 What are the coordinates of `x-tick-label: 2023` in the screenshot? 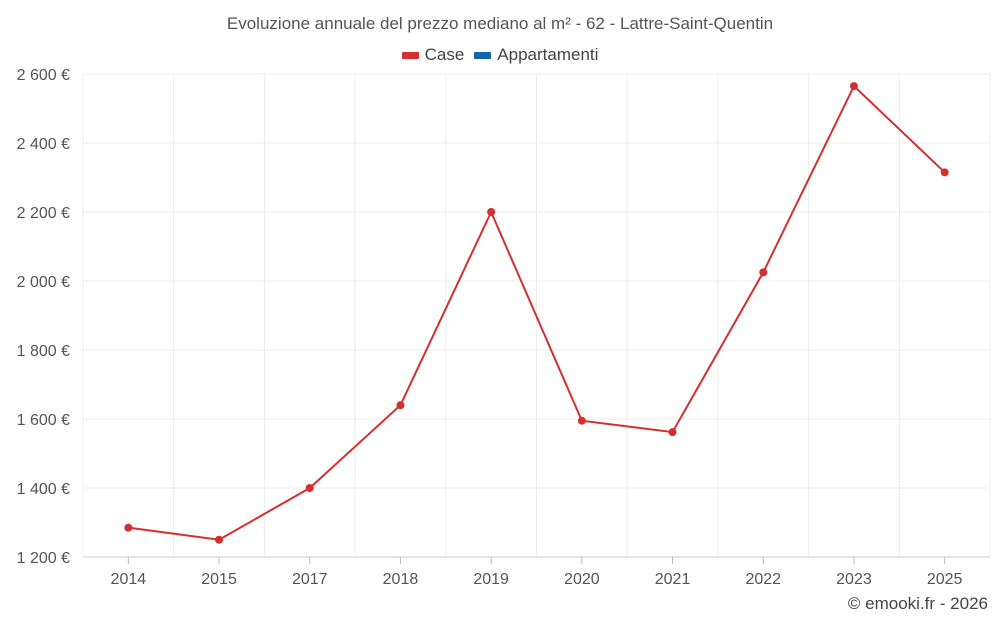 It's located at (854, 579).